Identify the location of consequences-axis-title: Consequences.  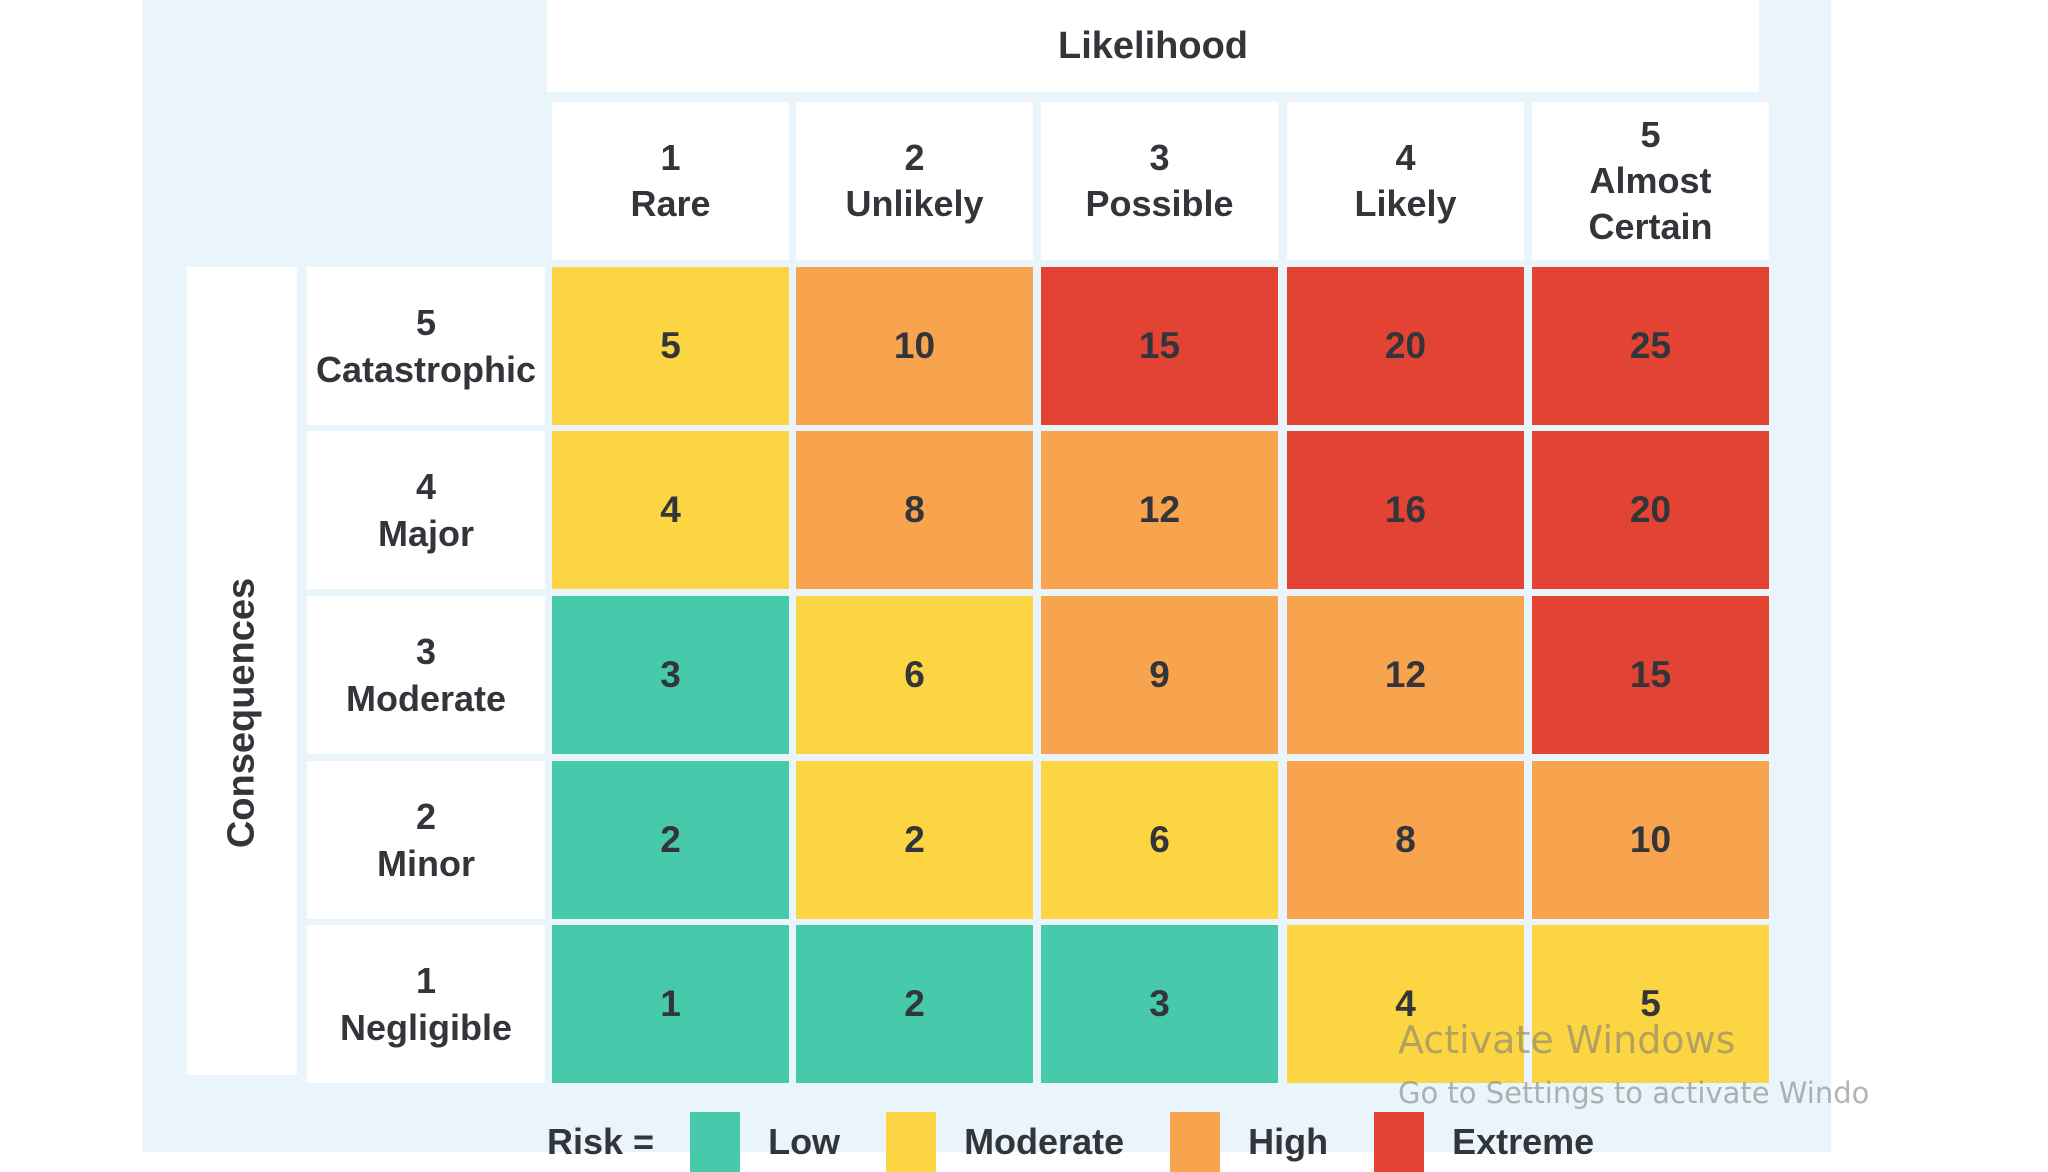
(241, 713).